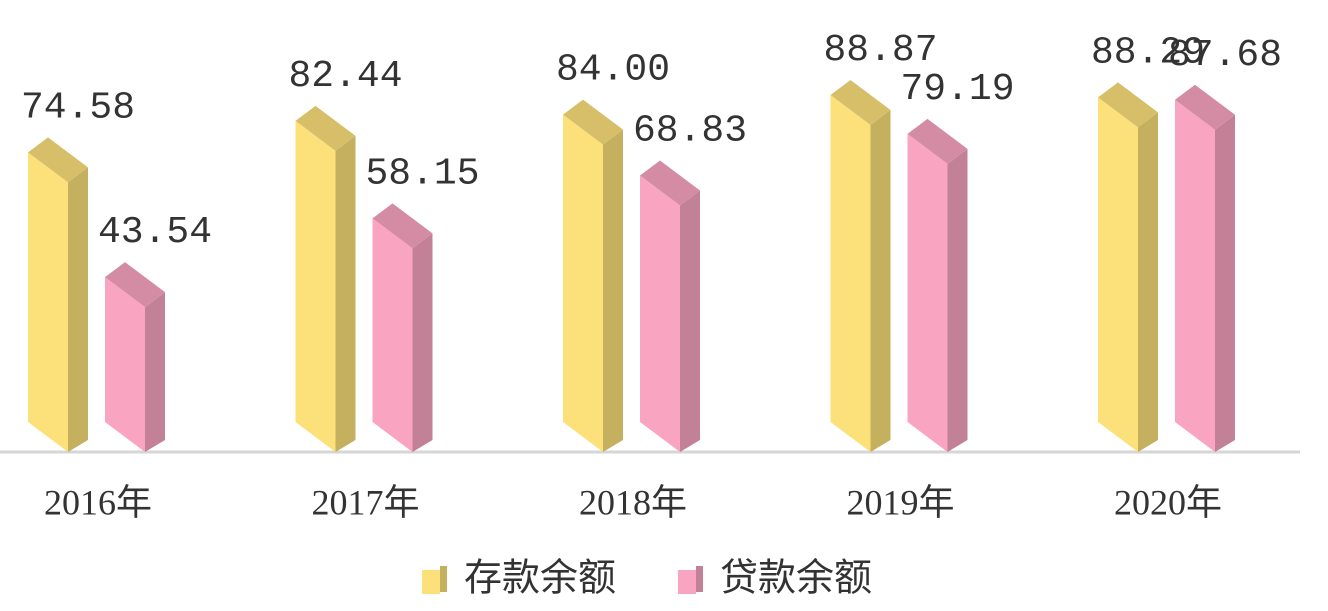 This screenshot has height=611, width=1328. What do you see at coordinates (613, 70) in the screenshot?
I see `value-label: 84.00` at bounding box center [613, 70].